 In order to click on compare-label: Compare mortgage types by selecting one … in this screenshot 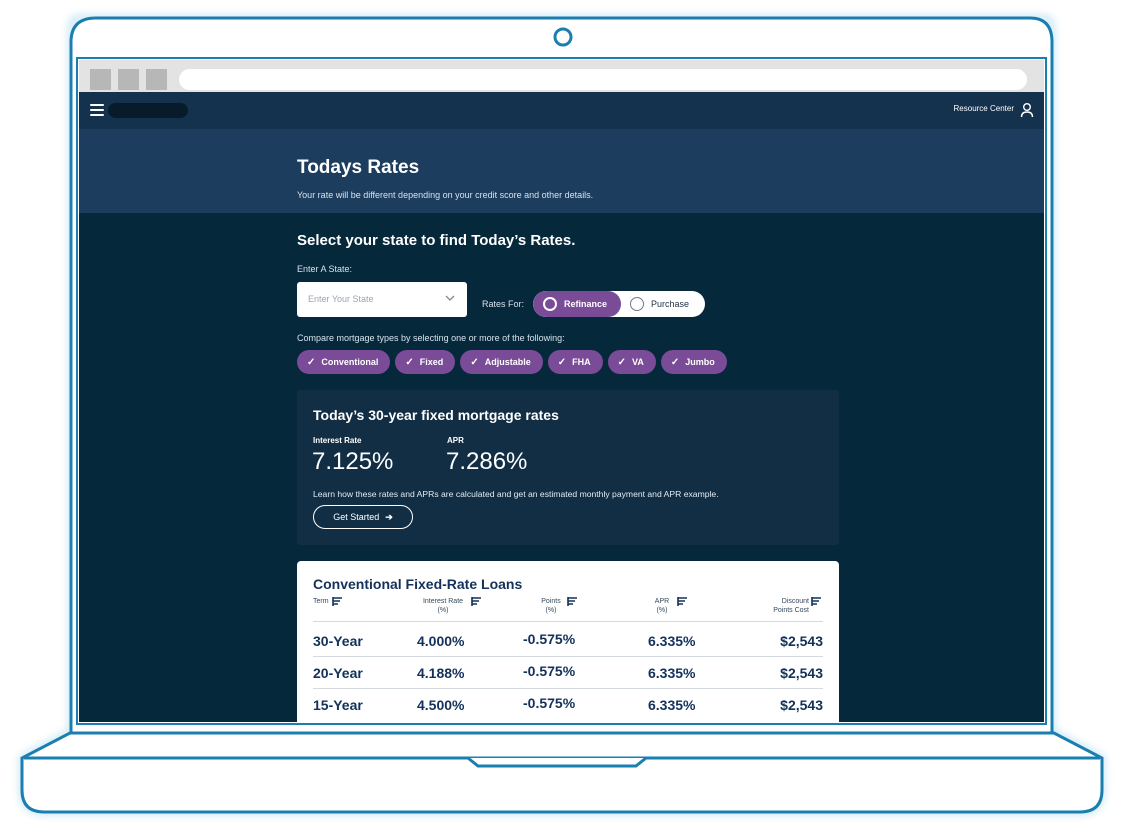, I will do `click(431, 338)`.